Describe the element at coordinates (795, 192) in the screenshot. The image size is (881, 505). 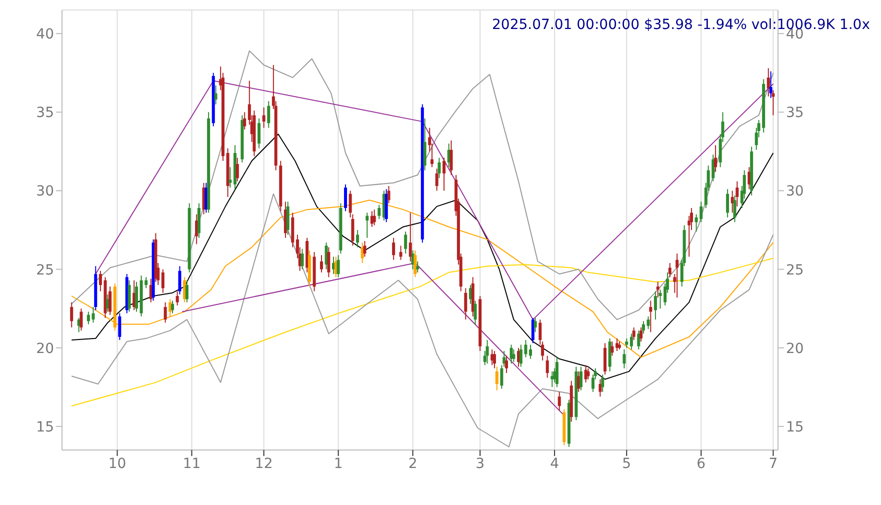
I see `y2-tick-label: 30` at that location.